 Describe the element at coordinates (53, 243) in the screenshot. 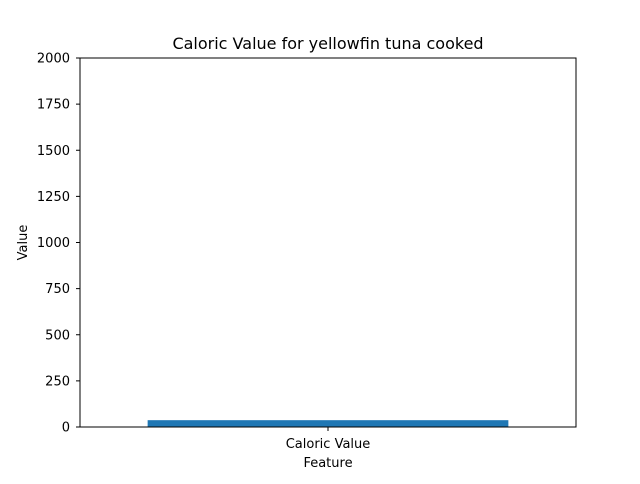

I see `y-tick-label: 1000` at that location.